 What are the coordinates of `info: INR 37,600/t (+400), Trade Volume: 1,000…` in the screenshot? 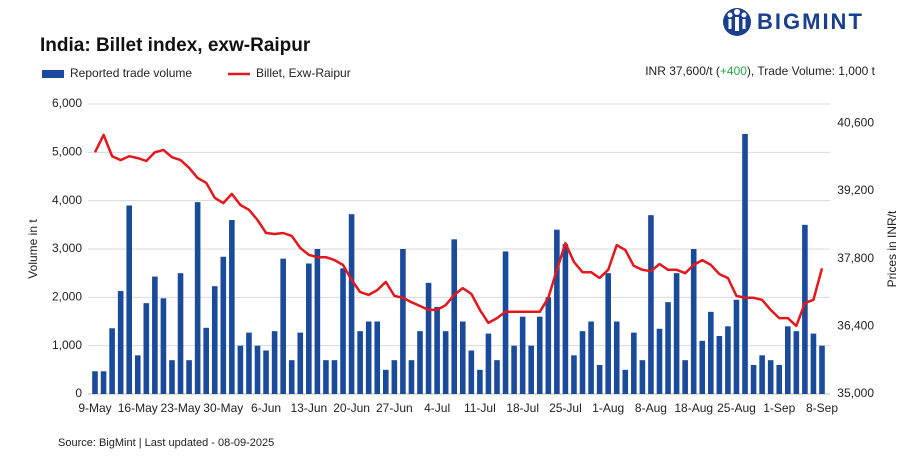 It's located at (760, 71).